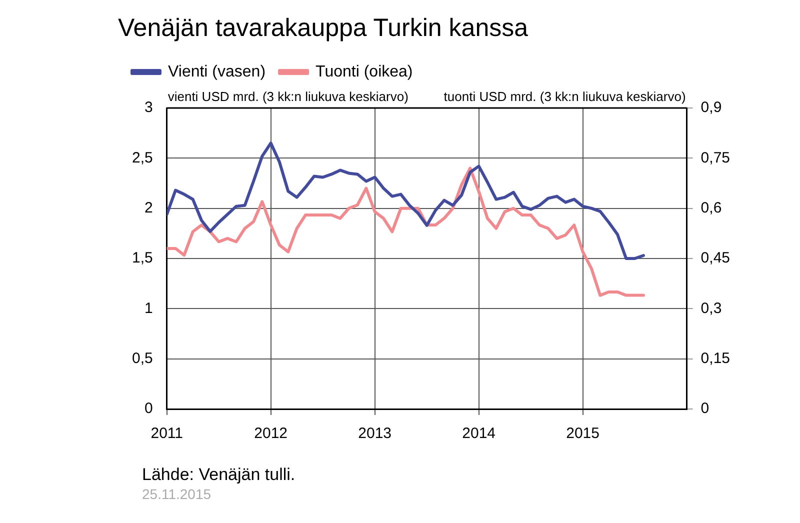  I want to click on y2-tick-label: 0,75, so click(715, 157).